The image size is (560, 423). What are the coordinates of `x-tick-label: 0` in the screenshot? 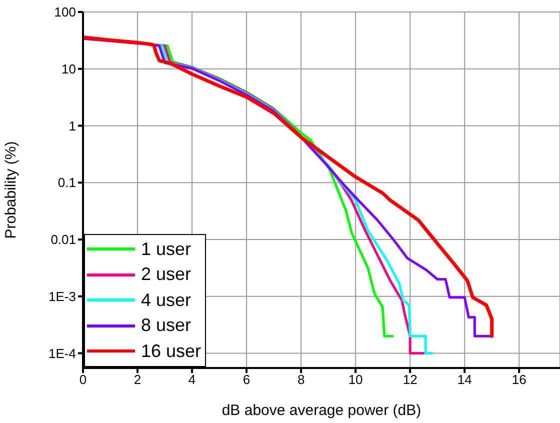 It's located at (83, 380).